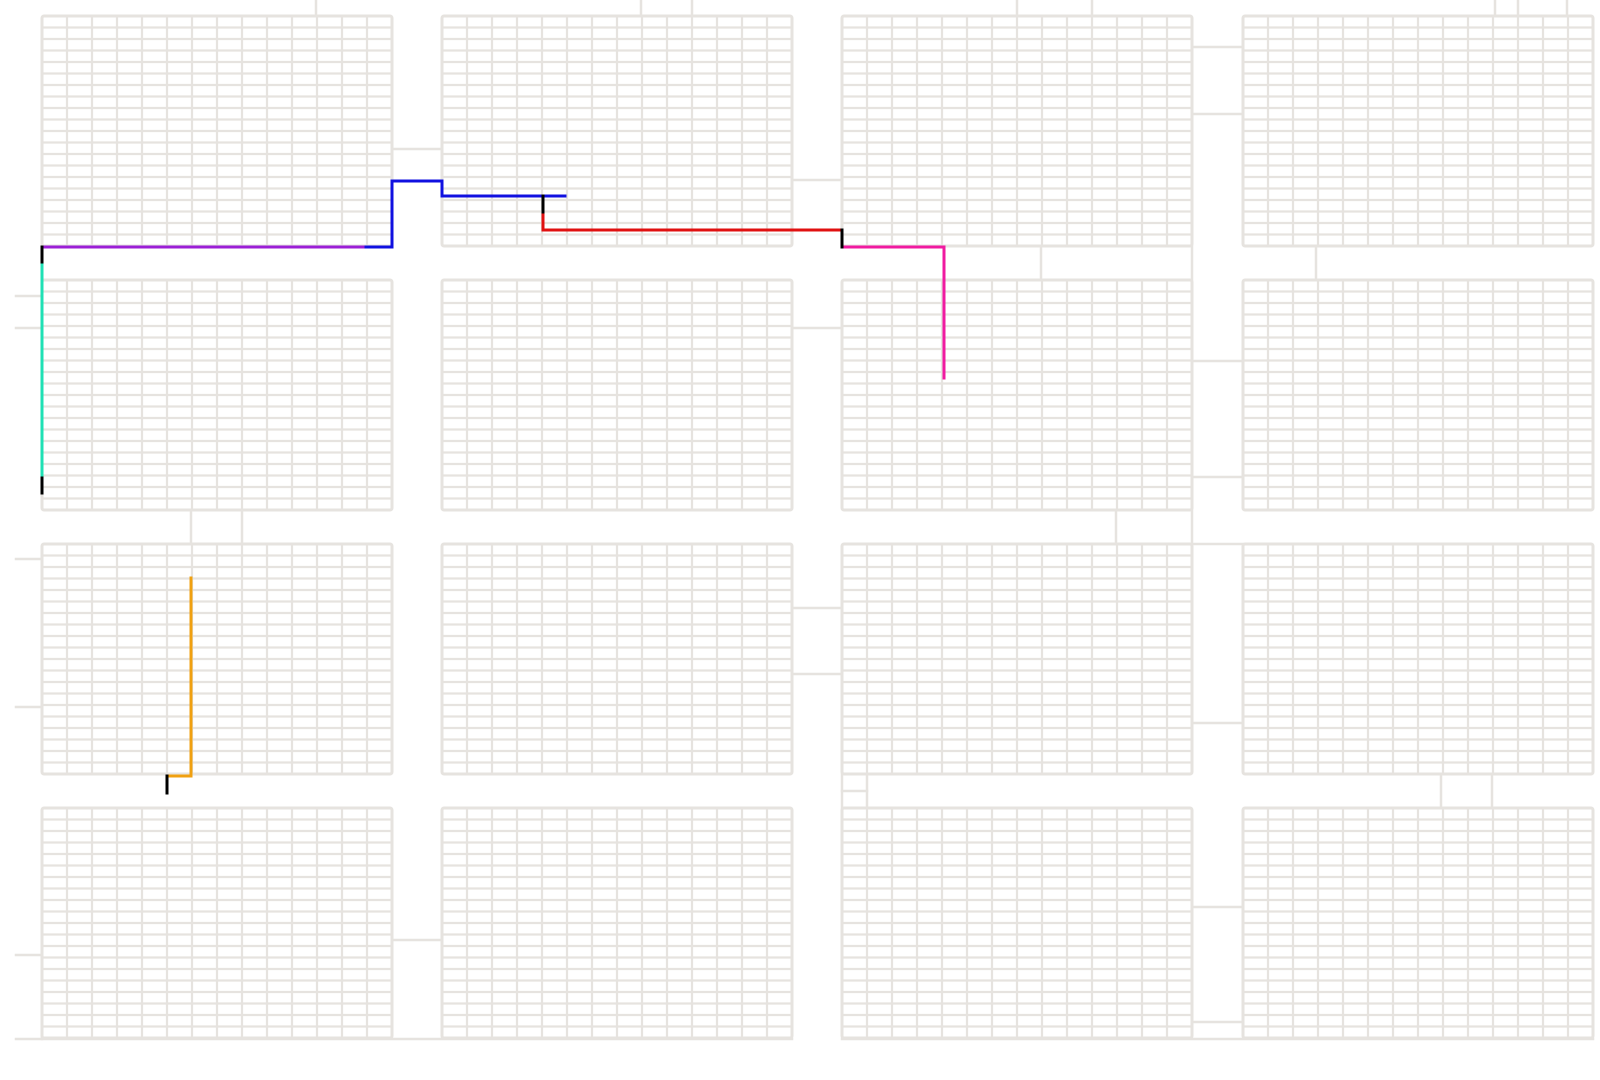 The image size is (1600, 1080). What do you see at coordinates (692, 221) in the screenshot?
I see `route-red` at bounding box center [692, 221].